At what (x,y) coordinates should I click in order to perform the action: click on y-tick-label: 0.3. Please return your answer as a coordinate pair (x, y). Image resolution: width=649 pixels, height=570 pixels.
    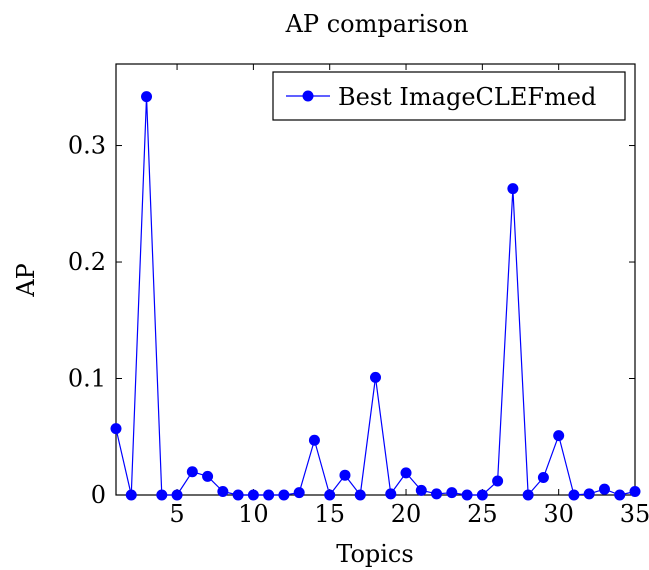
    Looking at the image, I should click on (87, 146).